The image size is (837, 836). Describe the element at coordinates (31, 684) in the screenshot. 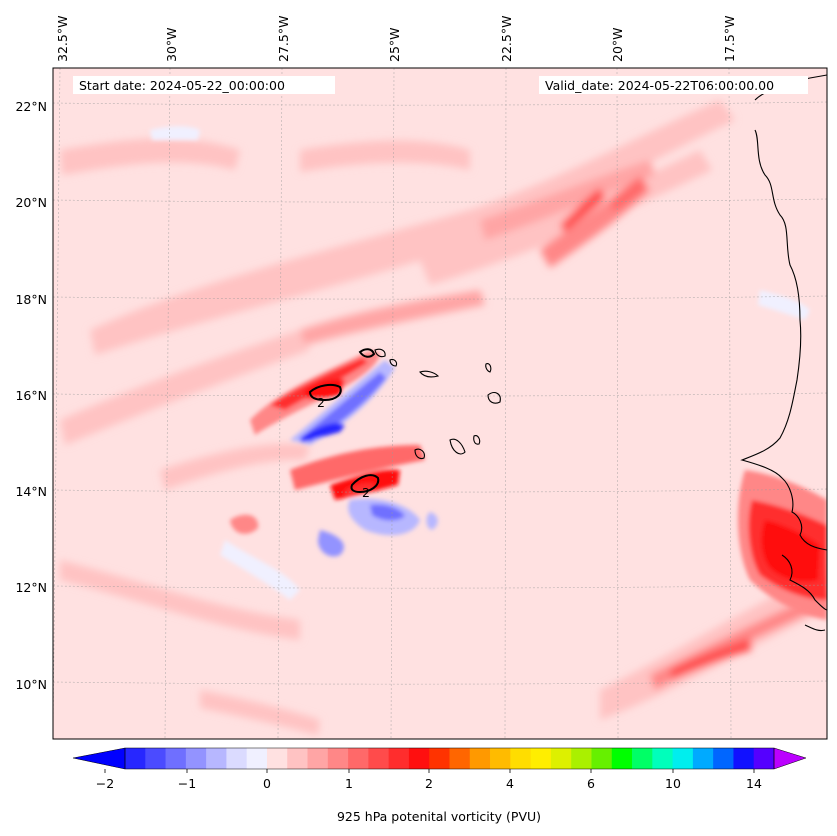

I see `lat-label: 10°N` at that location.